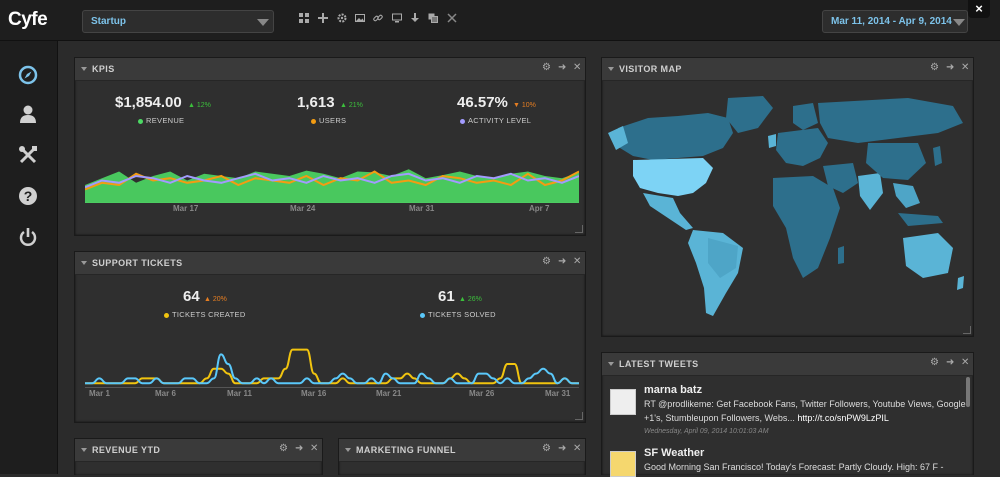  What do you see at coordinates (446, 296) in the screenshot?
I see `tickets-solved-value: 61` at bounding box center [446, 296].